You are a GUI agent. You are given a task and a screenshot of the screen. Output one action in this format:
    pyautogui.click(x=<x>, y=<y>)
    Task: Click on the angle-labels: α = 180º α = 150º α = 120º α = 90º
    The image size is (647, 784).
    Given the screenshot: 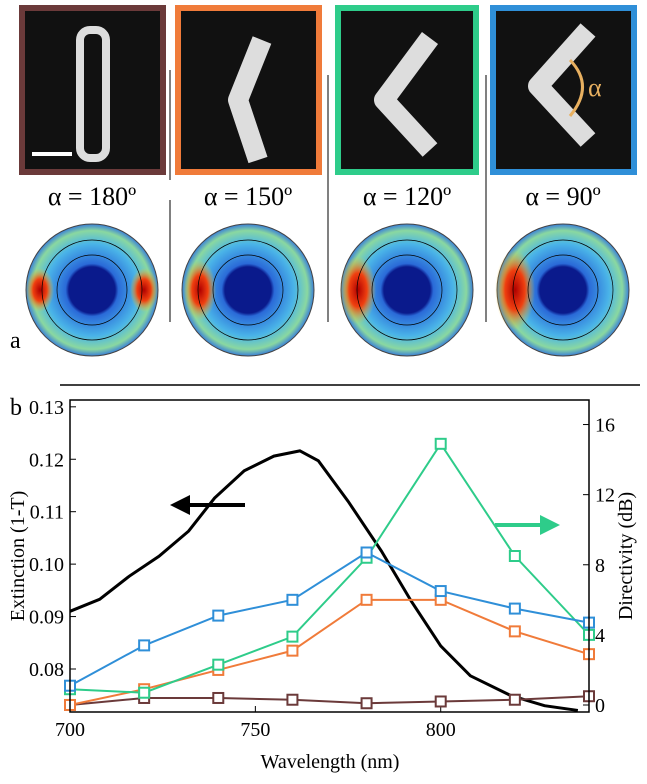 What is the action you would take?
    pyautogui.click(x=324, y=196)
    